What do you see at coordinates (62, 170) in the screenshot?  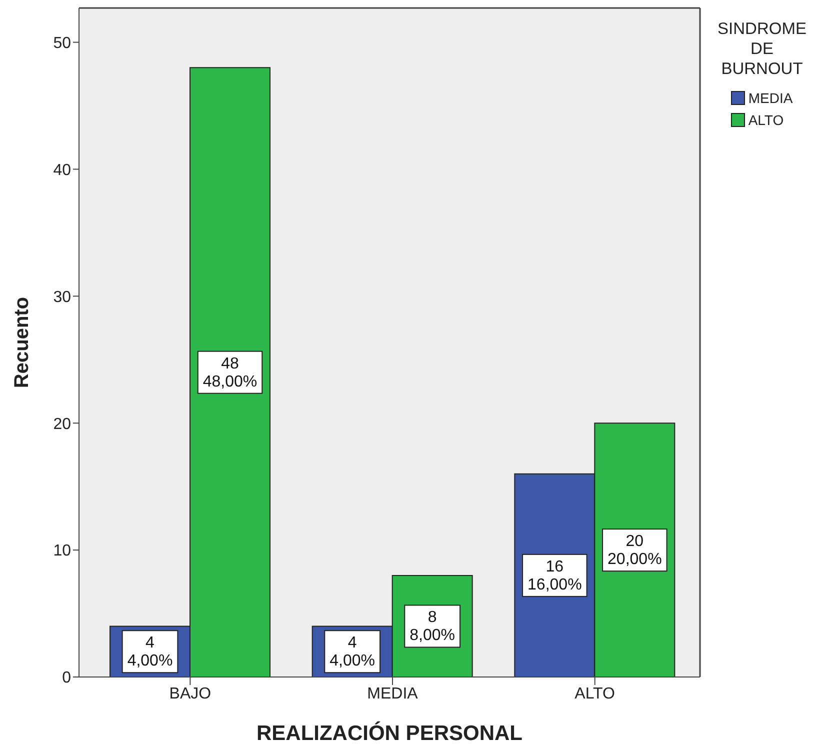 I see `y-tick-label: 40` at bounding box center [62, 170].